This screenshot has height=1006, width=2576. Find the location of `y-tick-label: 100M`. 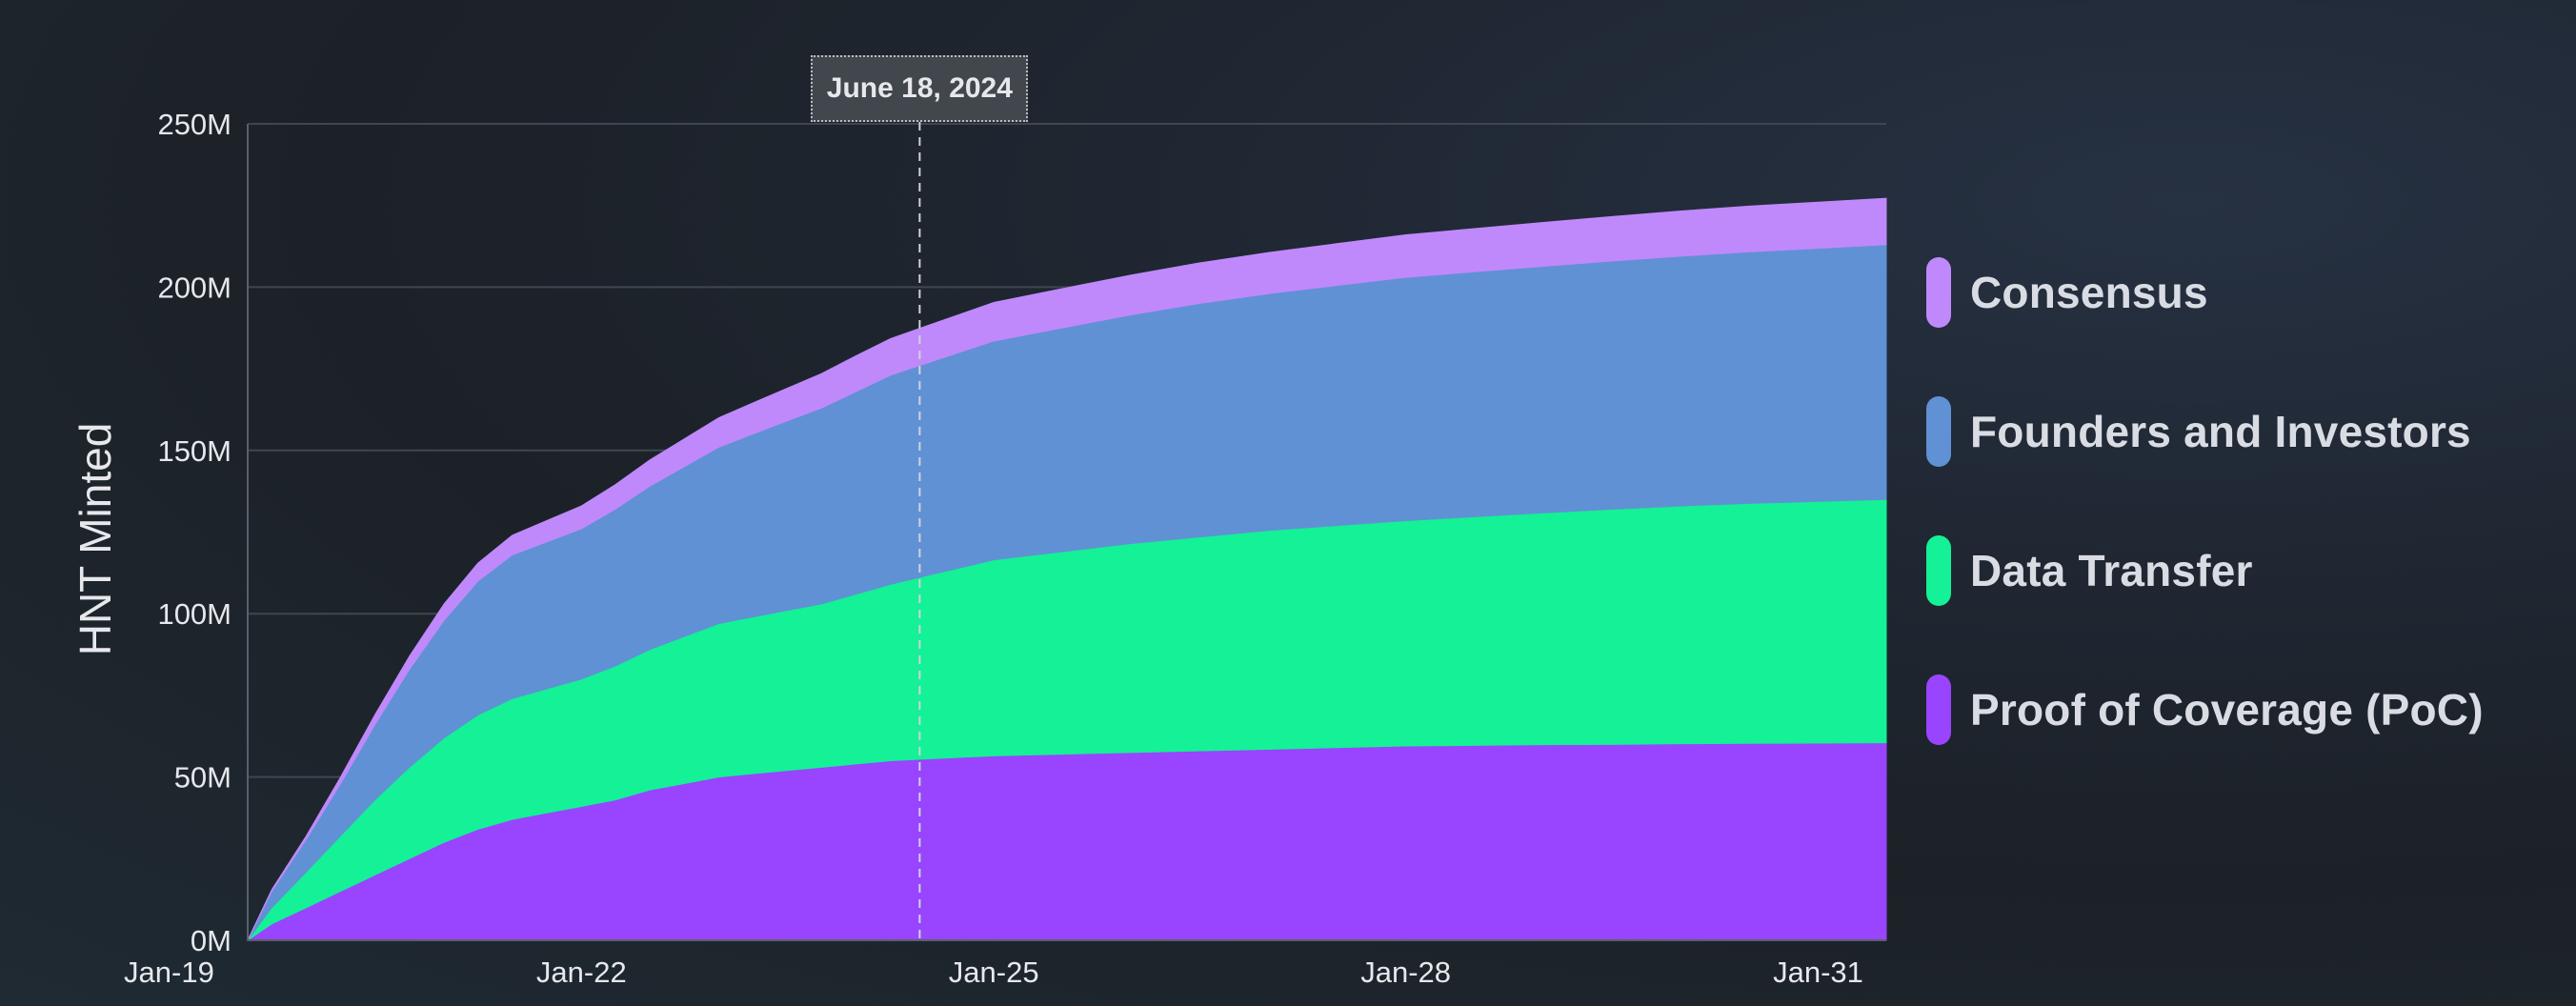

y-tick-label: 100M is located at coordinates (194, 614).